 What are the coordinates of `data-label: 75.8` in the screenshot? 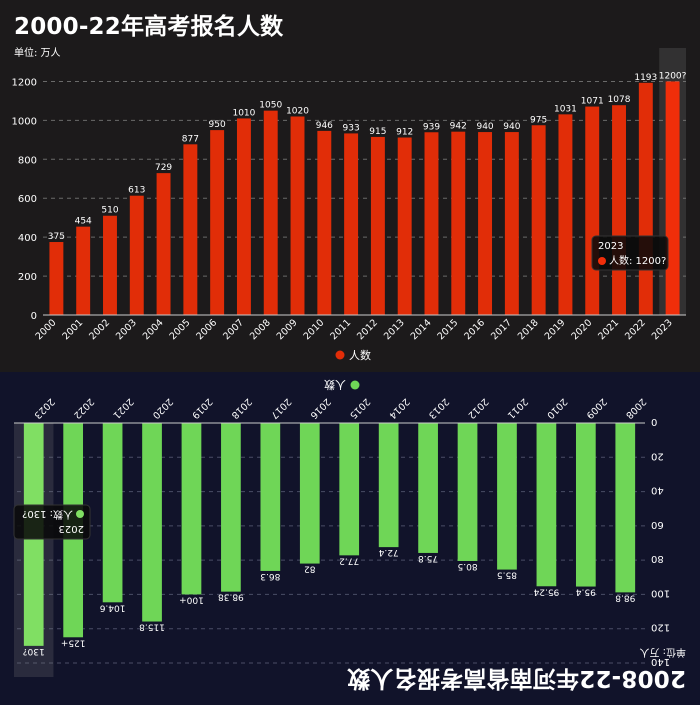 It's located at (428, 558).